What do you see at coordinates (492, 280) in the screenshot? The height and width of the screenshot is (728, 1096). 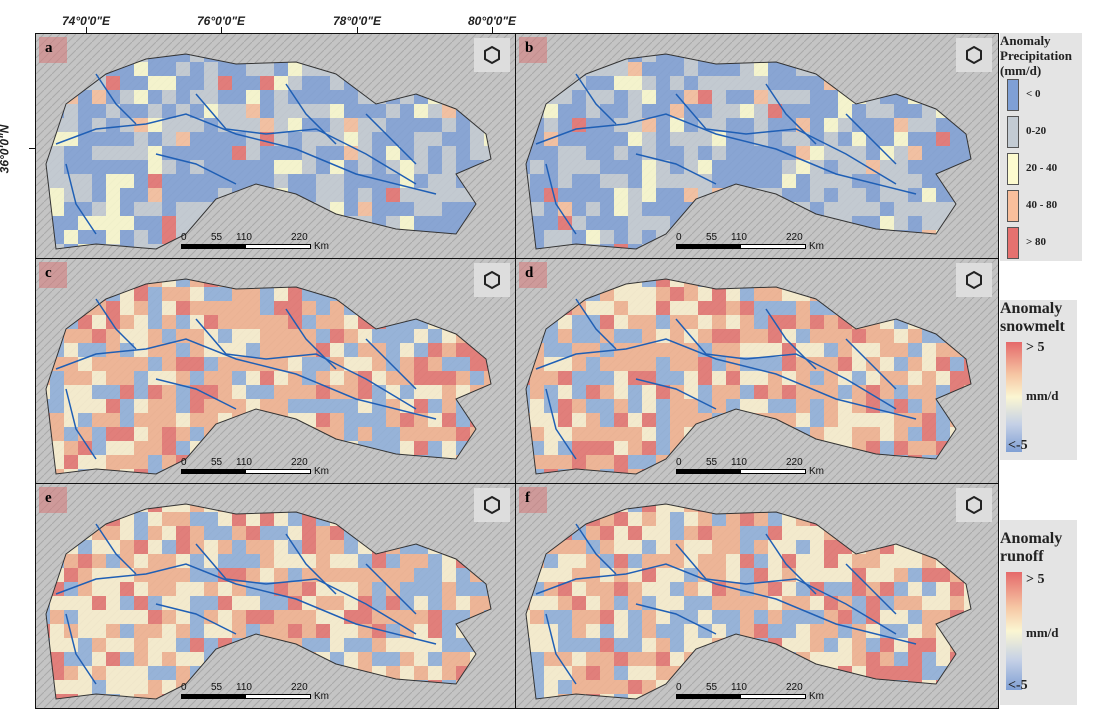 I see `north-arrow-icon` at bounding box center [492, 280].